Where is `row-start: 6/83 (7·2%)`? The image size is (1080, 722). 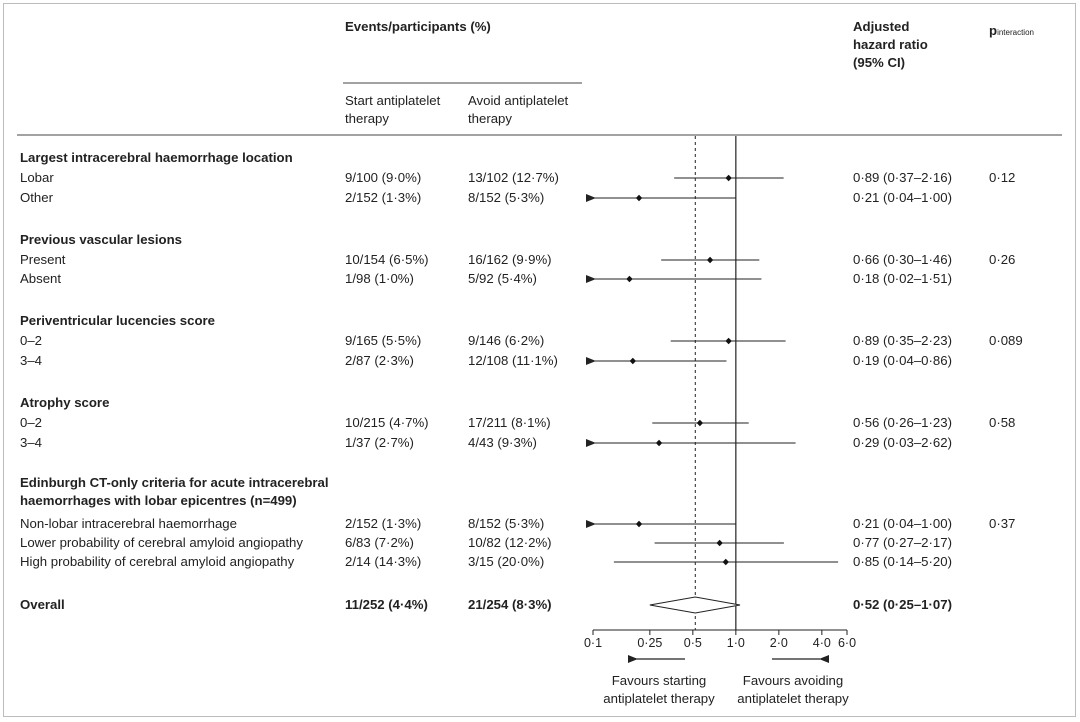 row-start: 6/83 (7·2%) is located at coordinates (379, 542).